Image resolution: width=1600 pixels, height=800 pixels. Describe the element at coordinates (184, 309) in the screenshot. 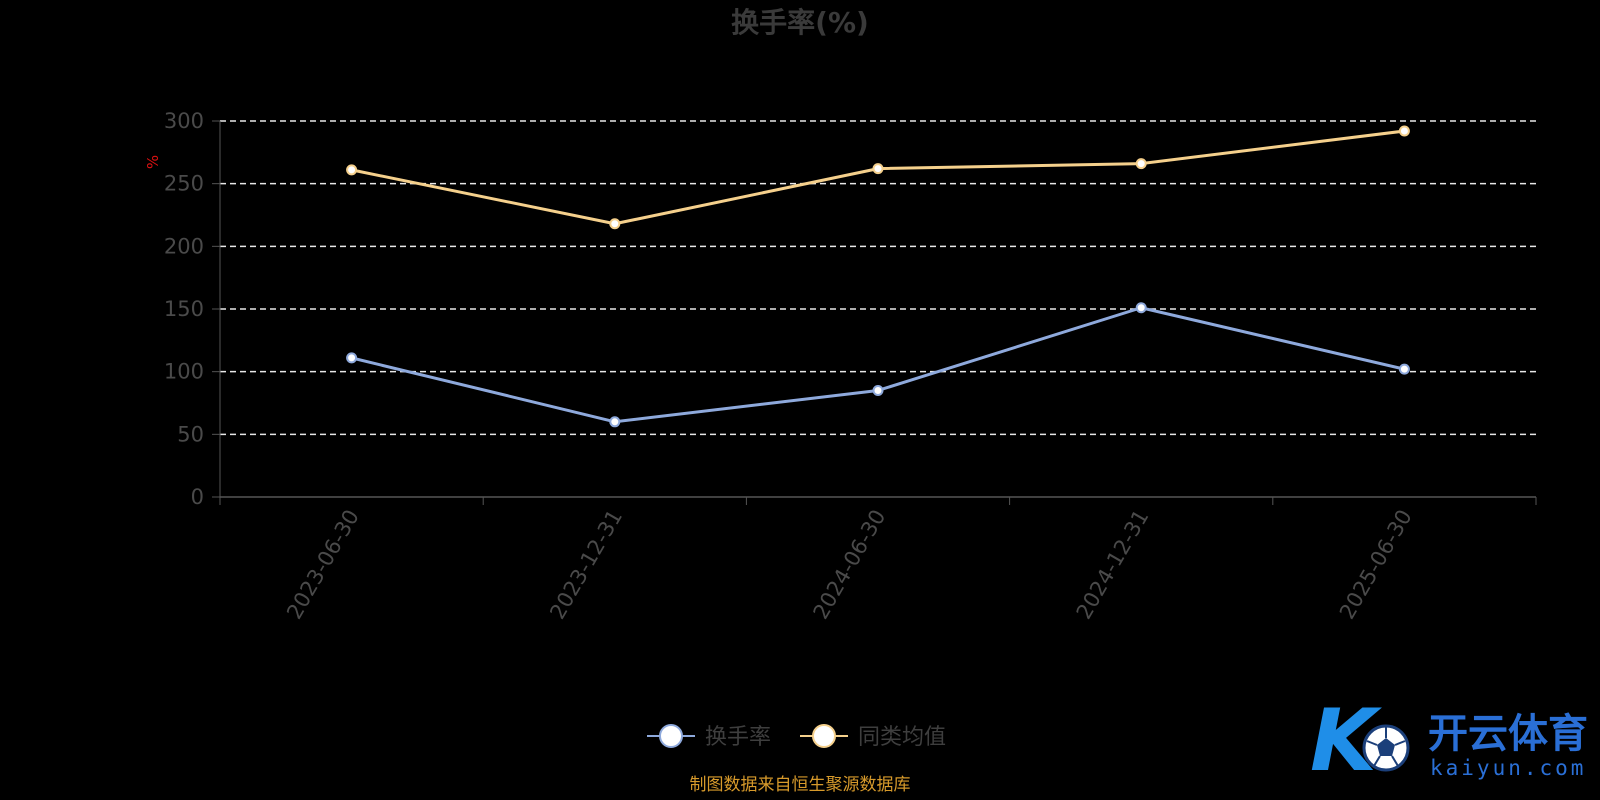

I see `y-tick-label: 150` at that location.